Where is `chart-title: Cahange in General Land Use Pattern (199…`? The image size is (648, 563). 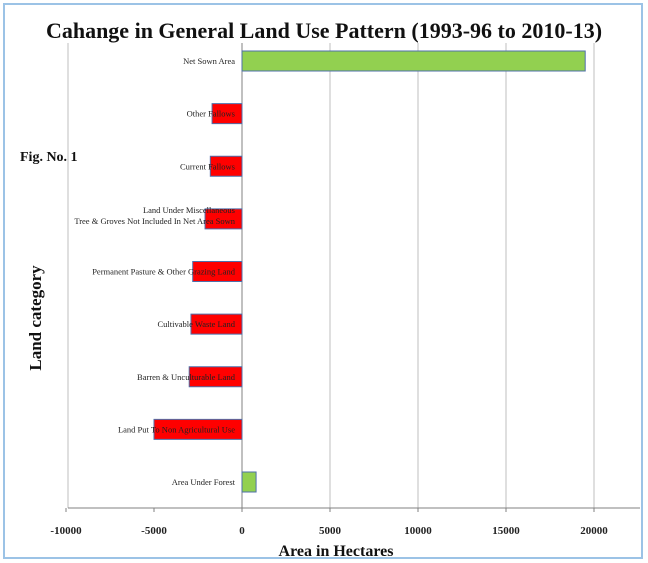 chart-title: Cahange in General Land Use Pattern (199… is located at coordinates (324, 30).